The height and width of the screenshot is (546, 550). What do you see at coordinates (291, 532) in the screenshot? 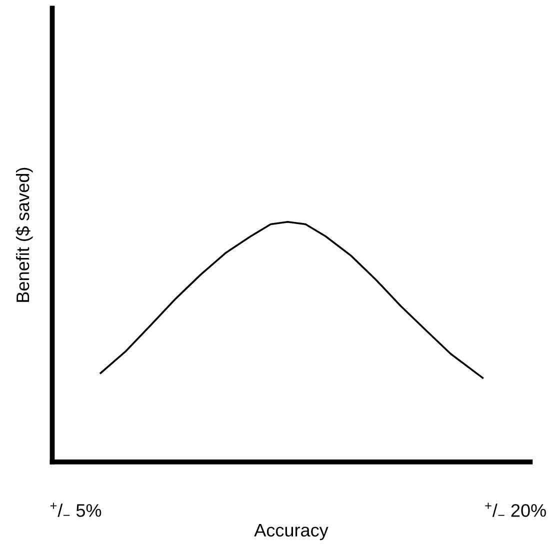
I see `x-axis-title: Accuracy` at bounding box center [291, 532].